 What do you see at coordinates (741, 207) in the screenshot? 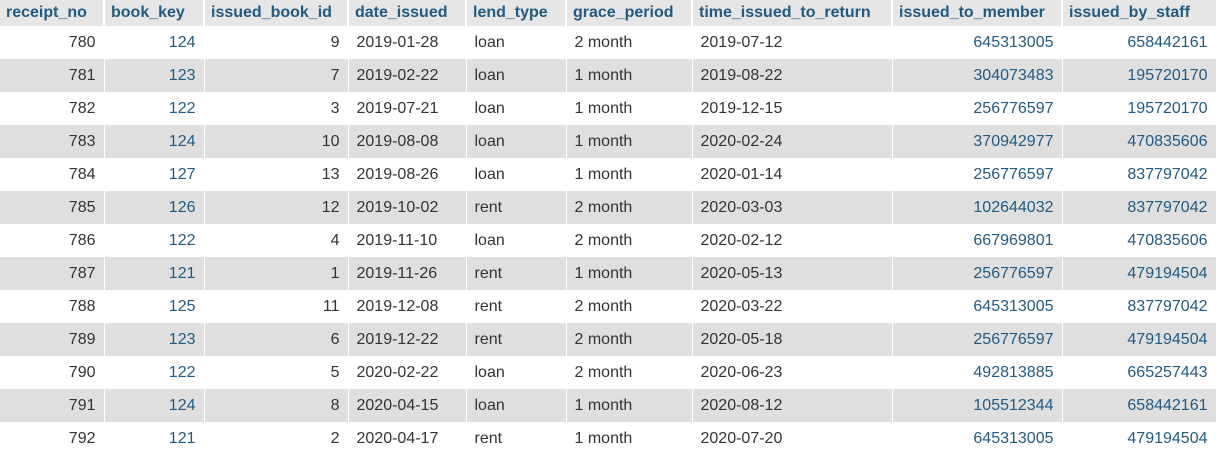
I see `cell-time-issued-to-return: 2020-03-03` at bounding box center [741, 207].